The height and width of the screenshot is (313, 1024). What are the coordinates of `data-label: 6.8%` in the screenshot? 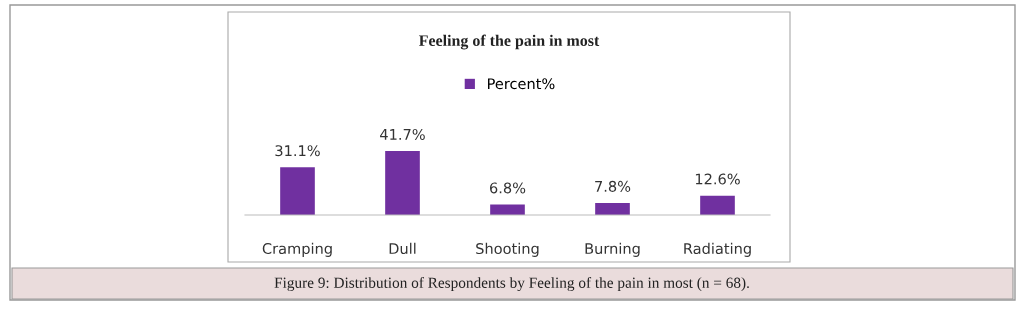 It's located at (507, 188).